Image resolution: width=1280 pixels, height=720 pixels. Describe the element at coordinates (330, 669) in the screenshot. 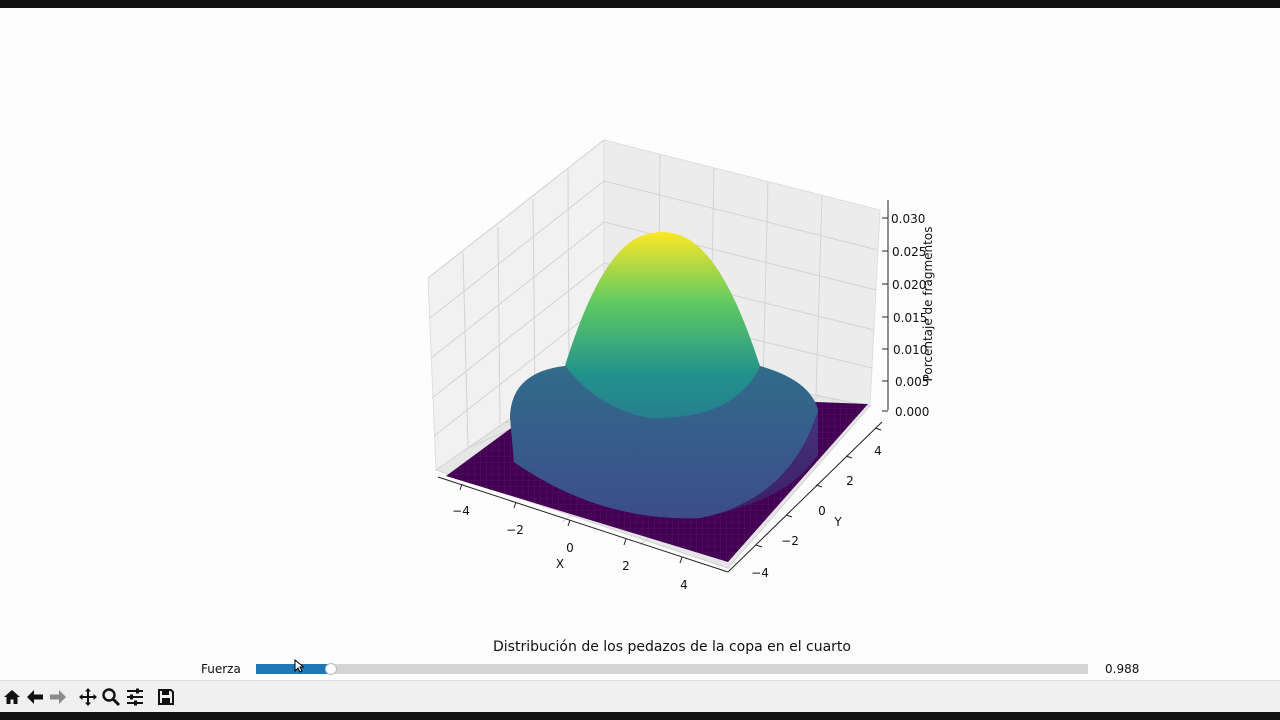

I see `slider-handle` at that location.